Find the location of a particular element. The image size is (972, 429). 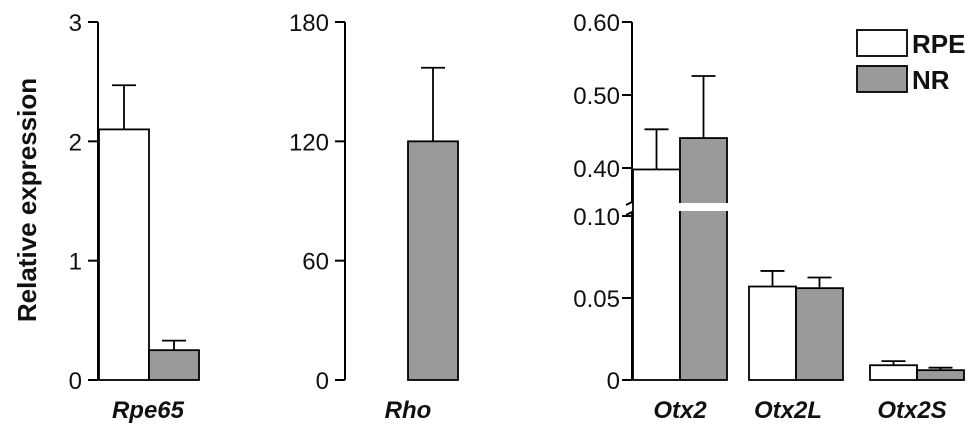

y-tick-label: 2 is located at coordinates (75, 142).